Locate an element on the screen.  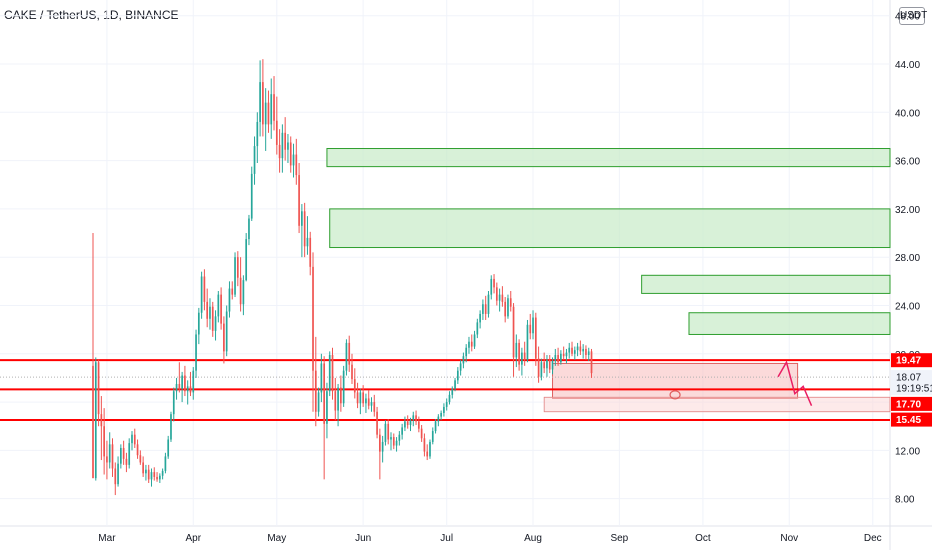
y-tick-label: 12.00 is located at coordinates (907, 451).